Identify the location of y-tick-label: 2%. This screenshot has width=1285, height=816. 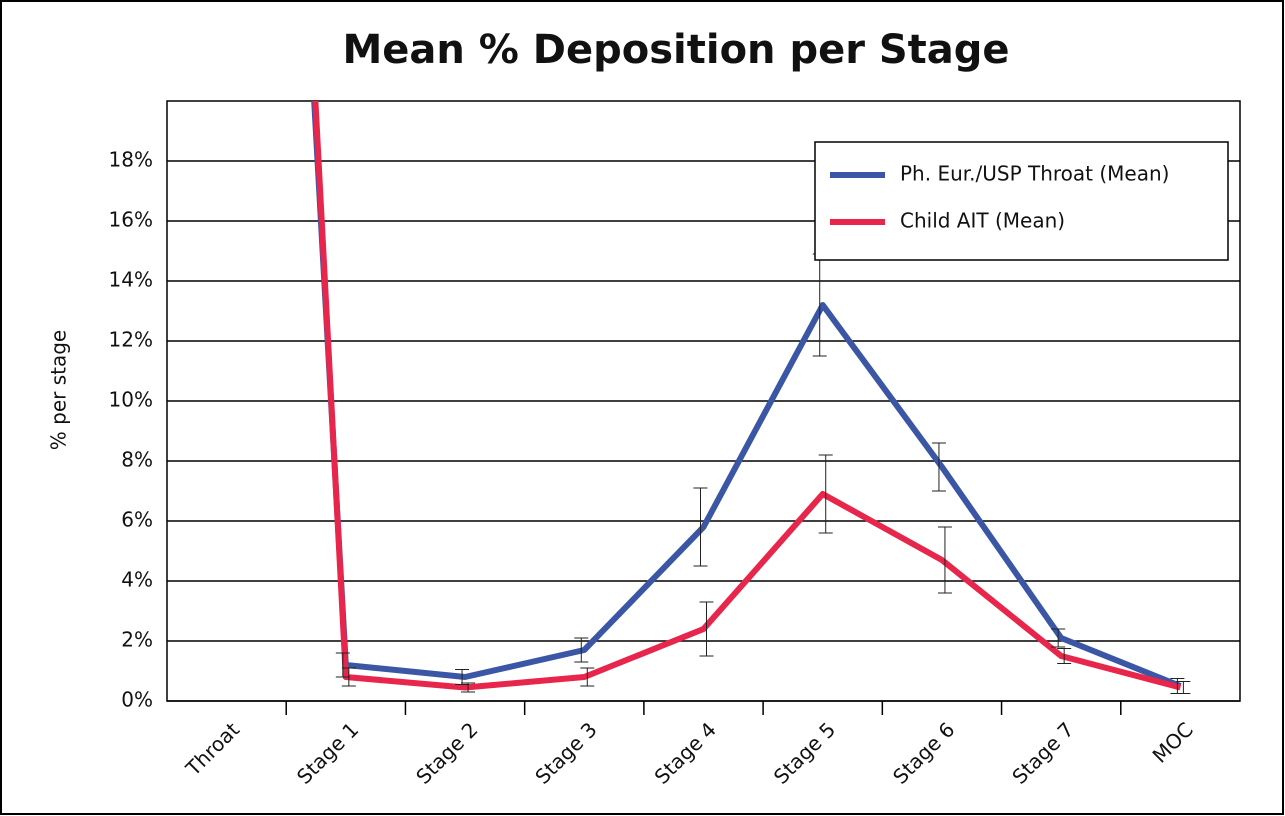
(137, 640).